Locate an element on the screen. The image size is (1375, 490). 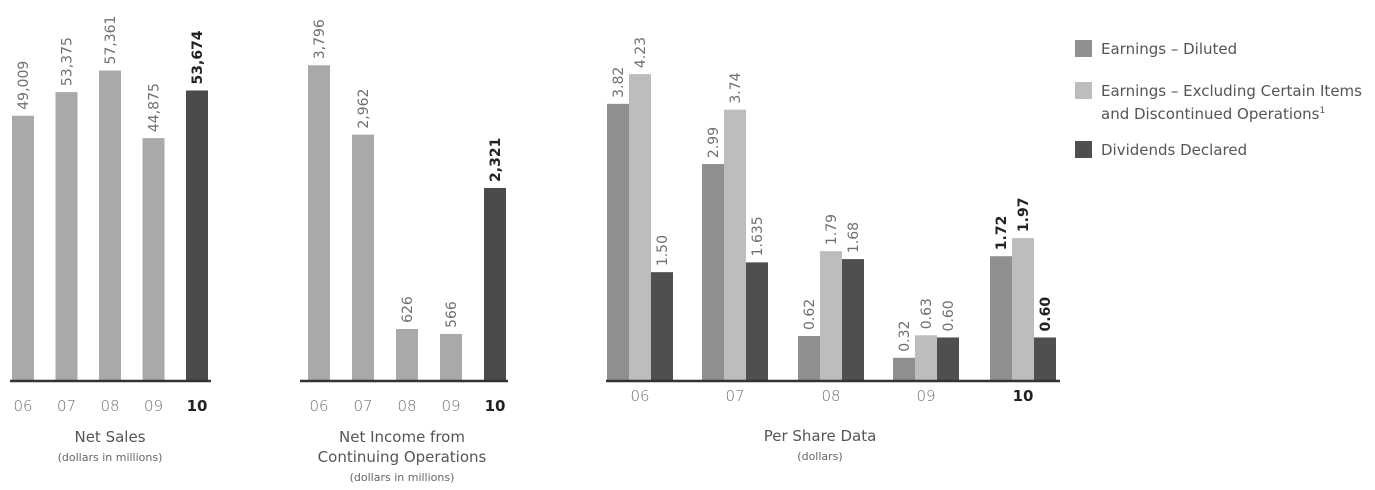
net-income-tick-label: 08 is located at coordinates (406, 406).